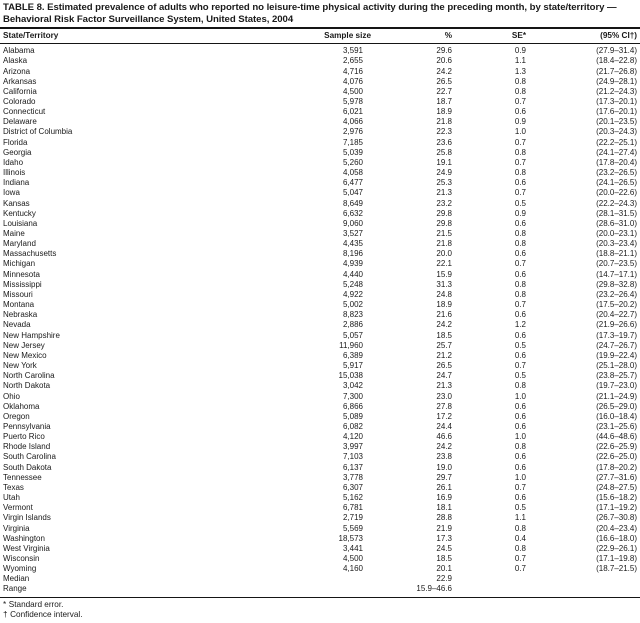 The height and width of the screenshot is (623, 640). I want to click on table-cell: Maine, so click(14, 233).